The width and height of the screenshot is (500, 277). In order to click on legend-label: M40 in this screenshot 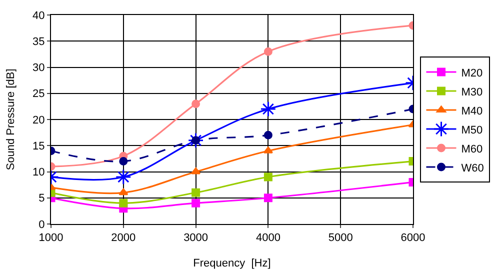, I will do `click(472, 111)`.